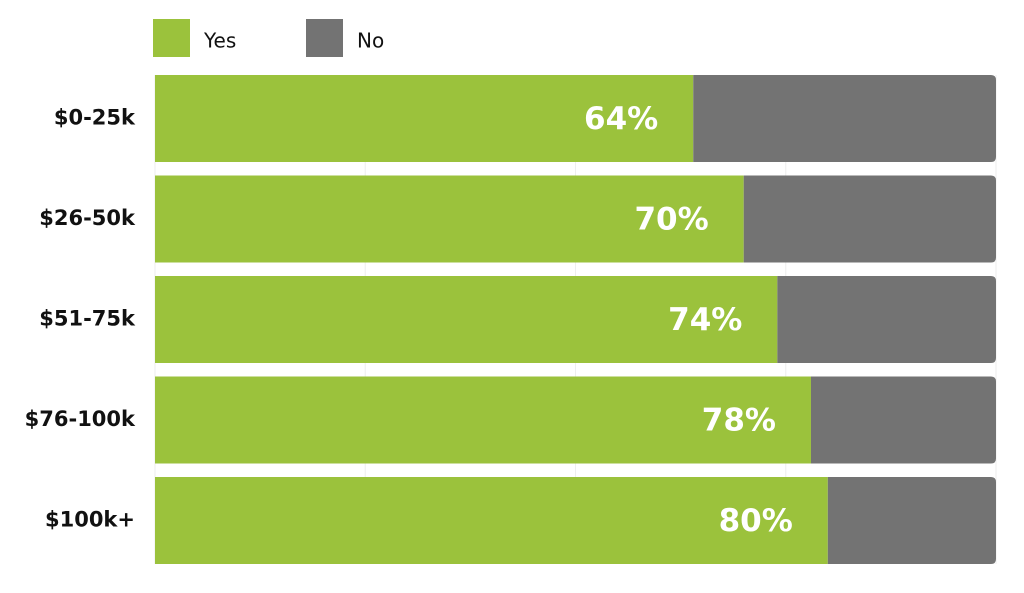  Describe the element at coordinates (87, 319) in the screenshot. I see `y-tick-label: $51-75k` at that location.